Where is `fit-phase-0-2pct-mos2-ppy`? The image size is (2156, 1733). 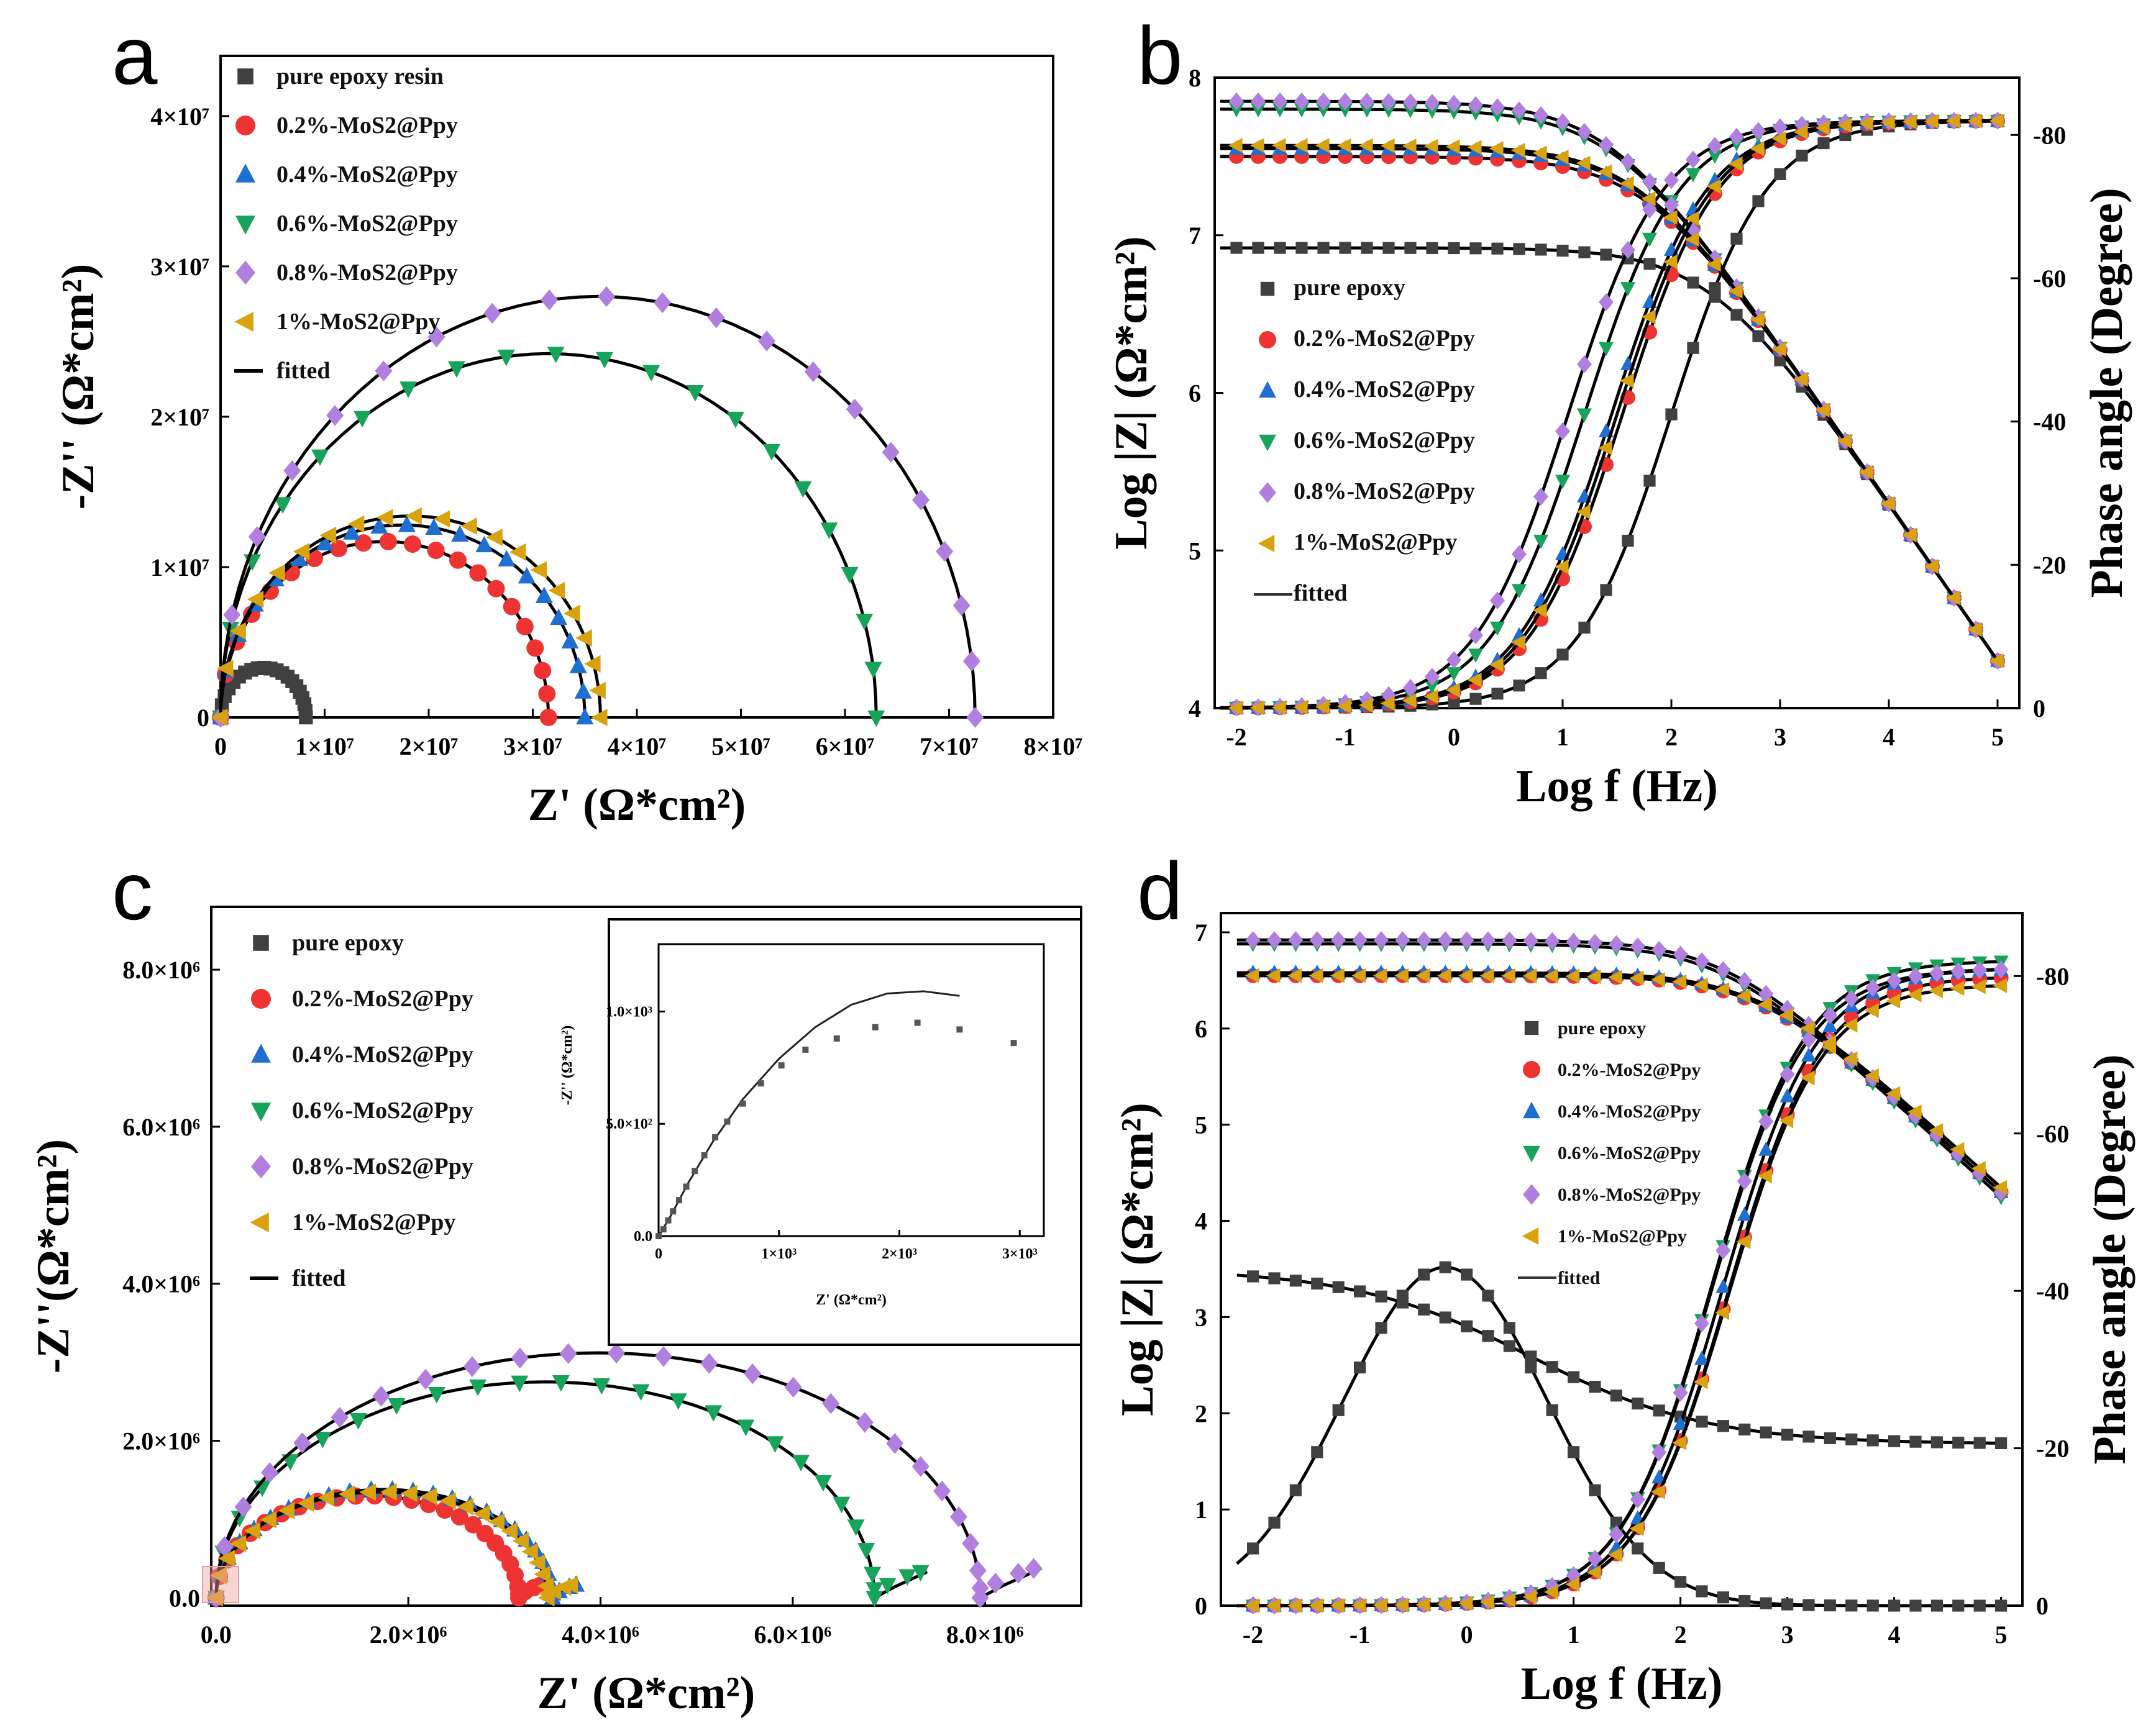 fit-phase-0-2pct-mos2-ppy is located at coordinates (1609, 414).